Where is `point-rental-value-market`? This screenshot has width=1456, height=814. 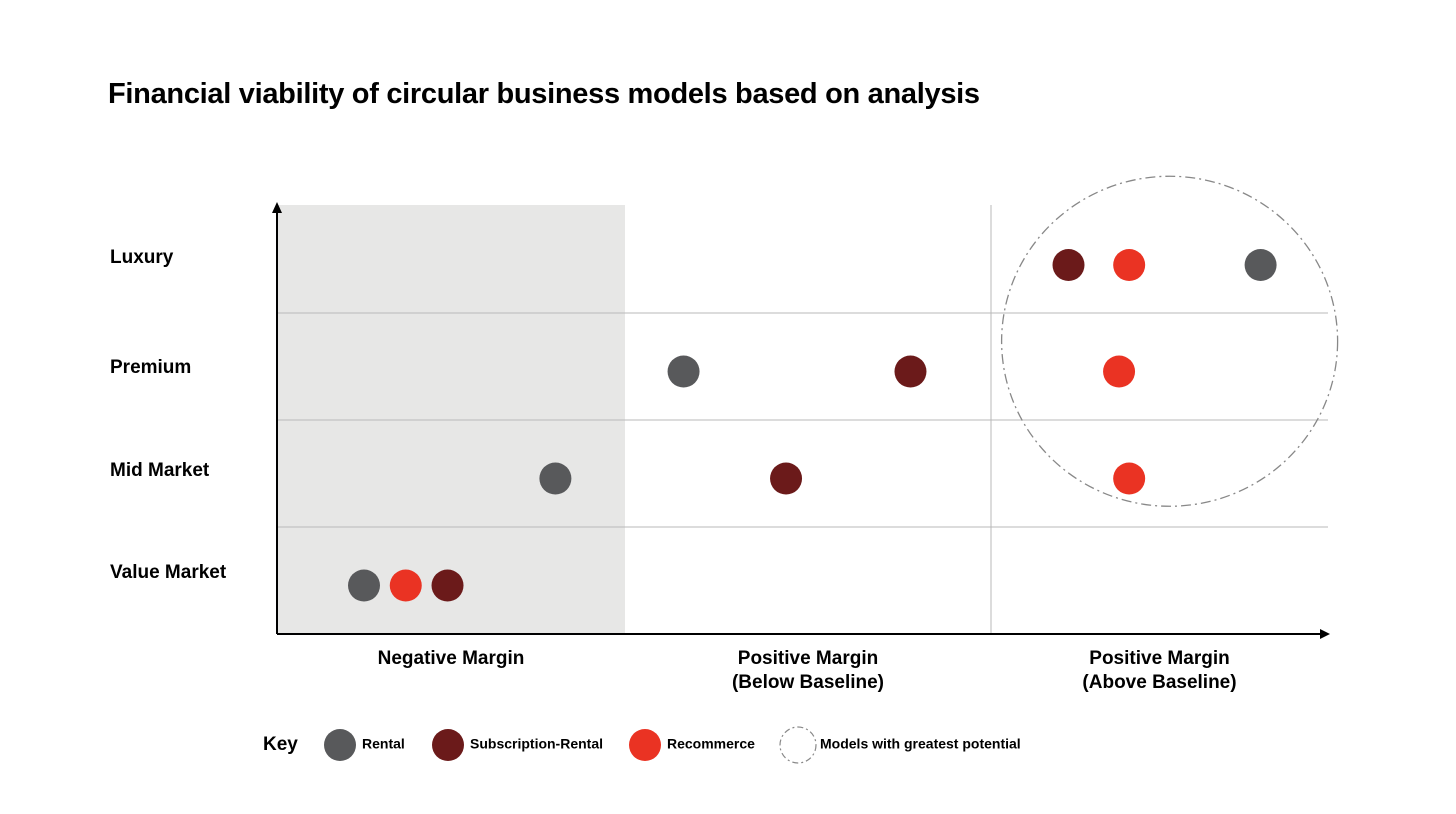
point-rental-value-market is located at coordinates (364, 585).